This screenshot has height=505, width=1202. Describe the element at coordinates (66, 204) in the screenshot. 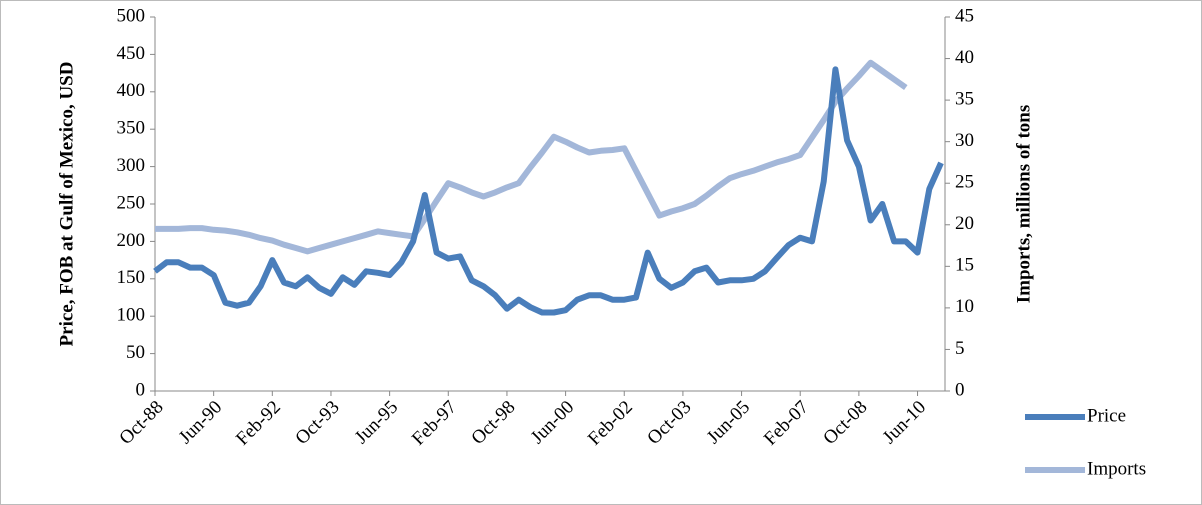

I see `y-axis-title: Price, FOB at Gulf of Mexico, USD` at that location.